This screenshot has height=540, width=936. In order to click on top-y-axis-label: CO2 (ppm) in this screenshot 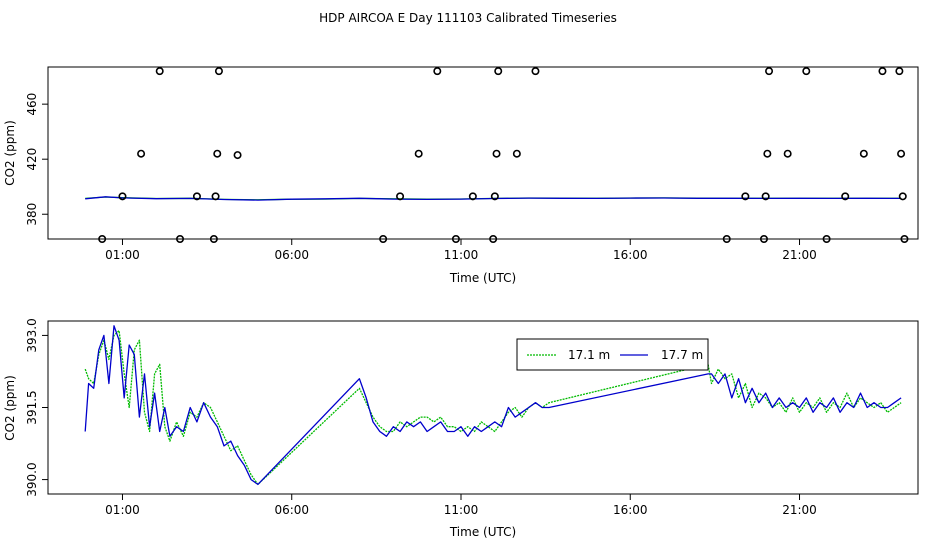, I will do `click(10, 153)`.